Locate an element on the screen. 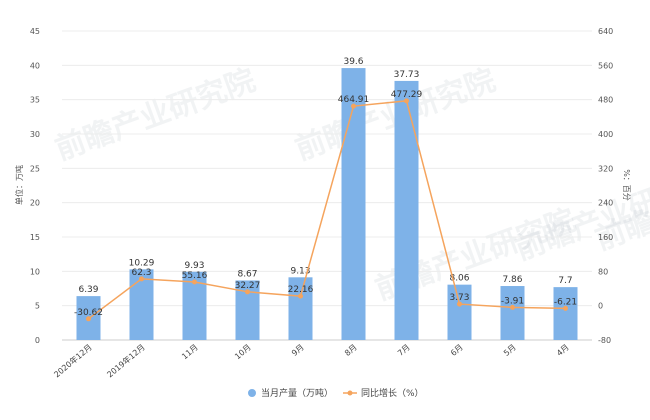 This screenshot has width=650, height=420. y-tick-label: 0 is located at coordinates (37, 340).